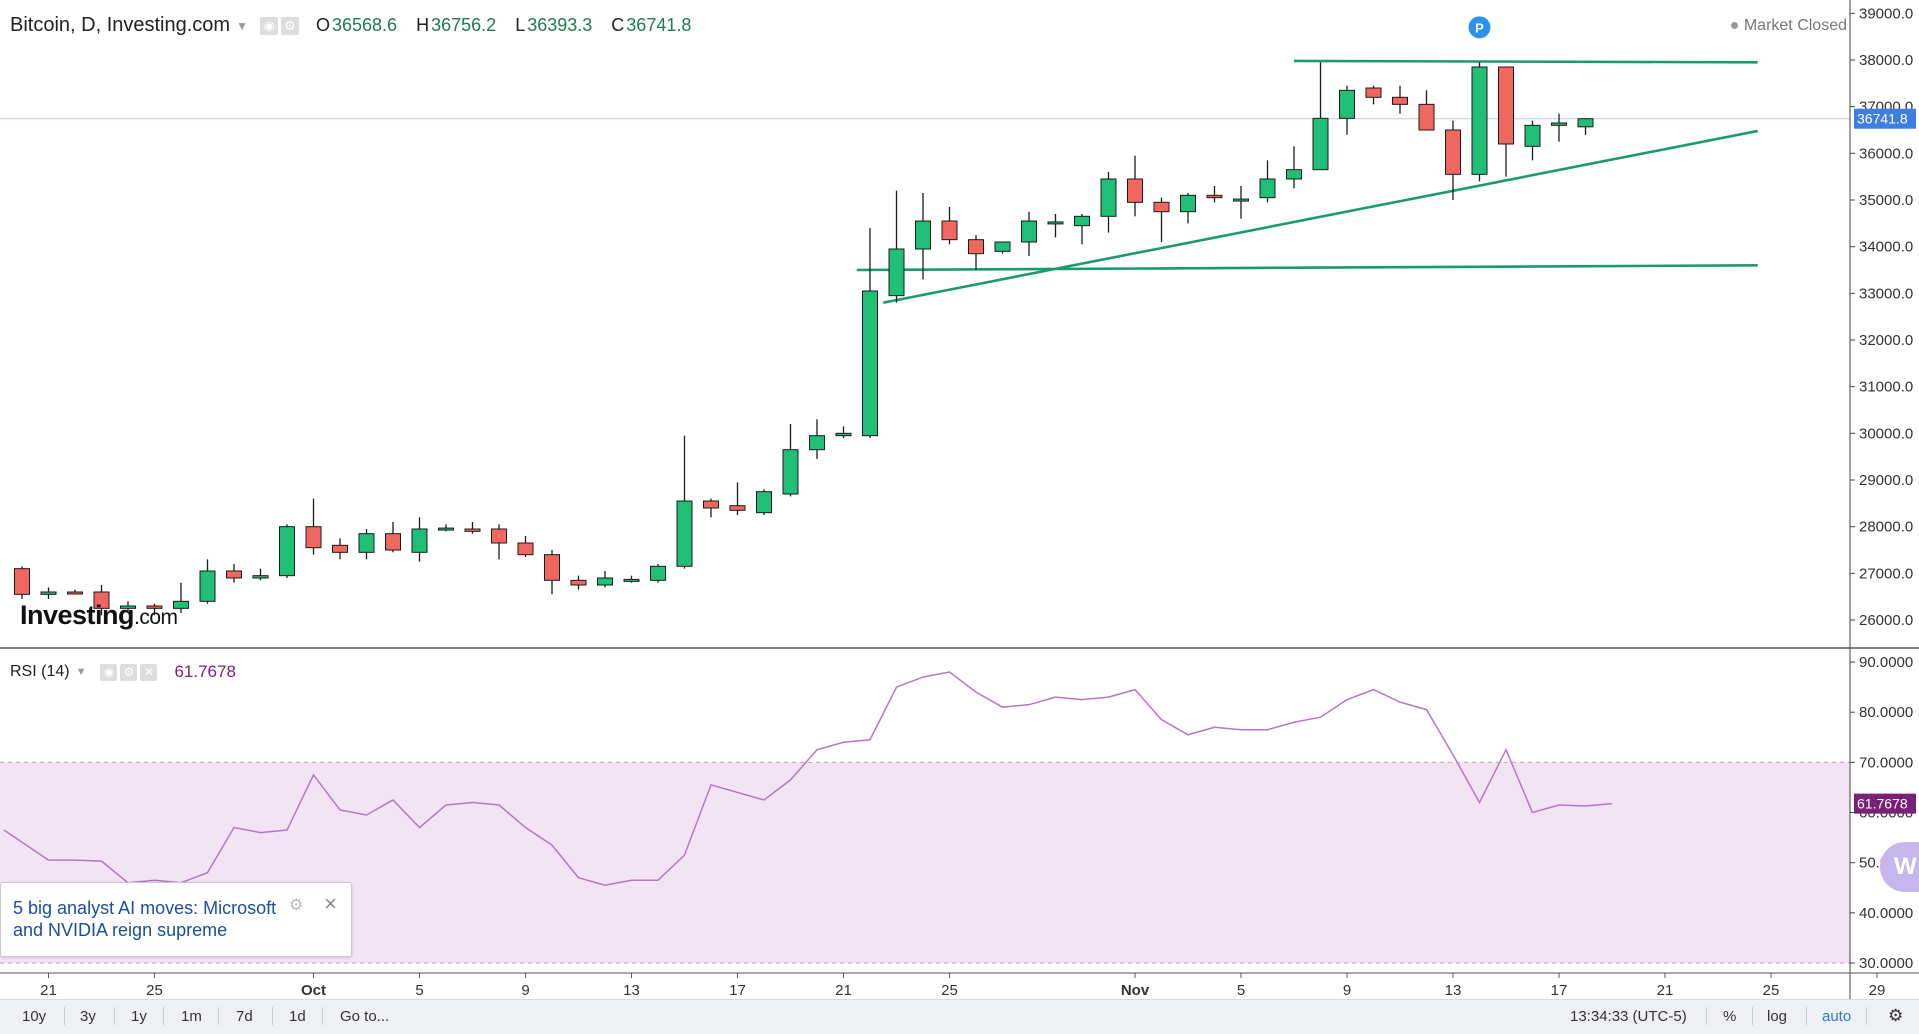 The width and height of the screenshot is (1919, 1034). I want to click on price-tick-label: 33000.0, so click(1886, 293).